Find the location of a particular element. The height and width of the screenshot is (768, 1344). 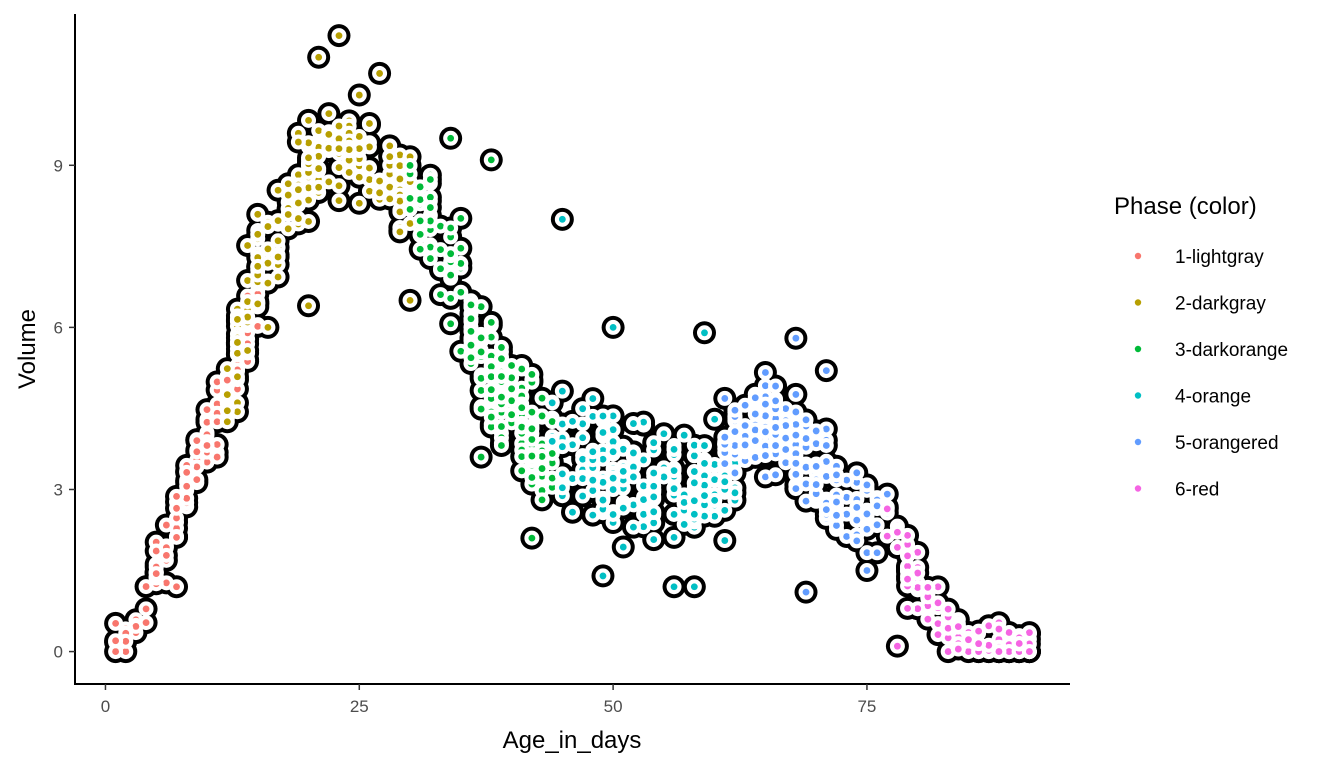

x-axis-ticks: 0 25 50 75 is located at coordinates (488, 700).